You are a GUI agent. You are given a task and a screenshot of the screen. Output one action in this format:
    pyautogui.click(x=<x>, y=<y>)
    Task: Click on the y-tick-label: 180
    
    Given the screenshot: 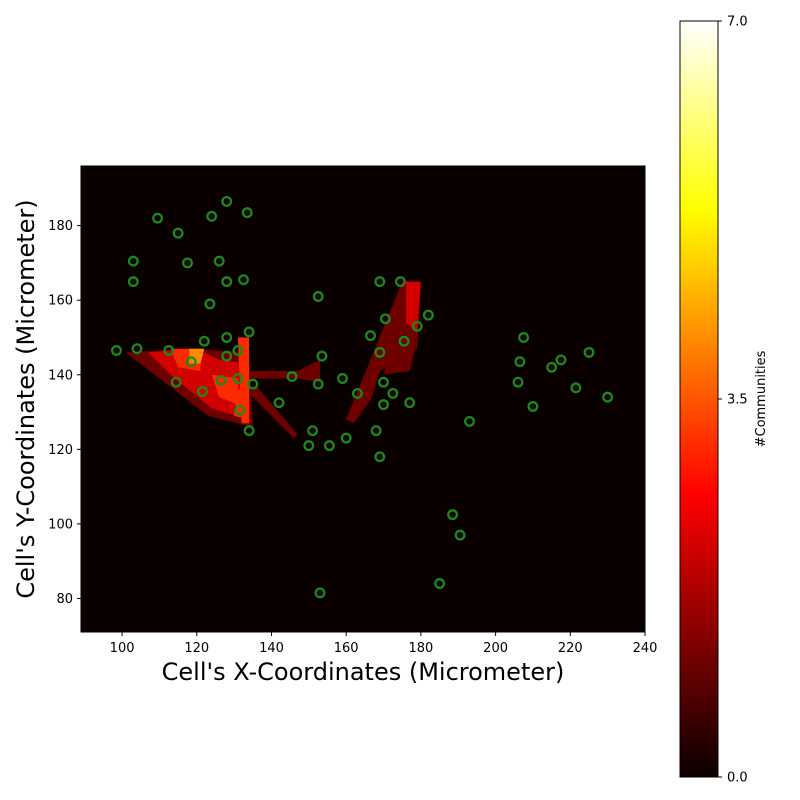 What is the action you would take?
    pyautogui.click(x=60, y=226)
    